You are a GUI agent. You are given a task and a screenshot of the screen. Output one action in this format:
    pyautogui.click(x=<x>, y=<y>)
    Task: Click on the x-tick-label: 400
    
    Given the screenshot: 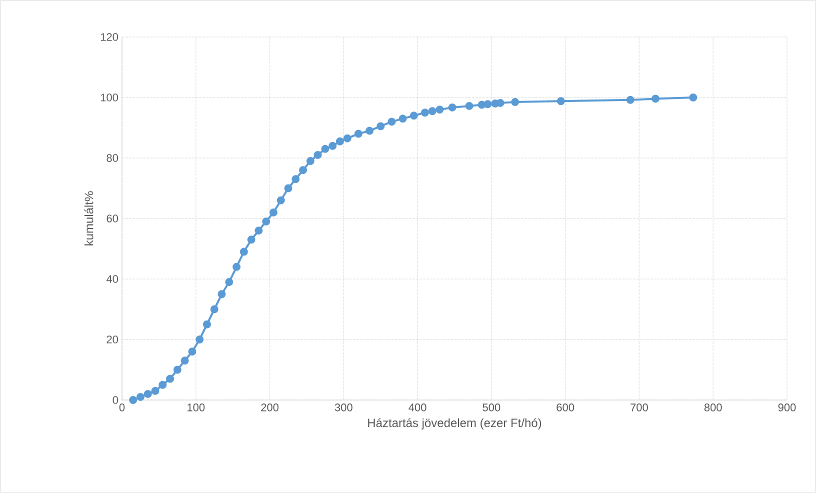 What is the action you would take?
    pyautogui.click(x=417, y=408)
    